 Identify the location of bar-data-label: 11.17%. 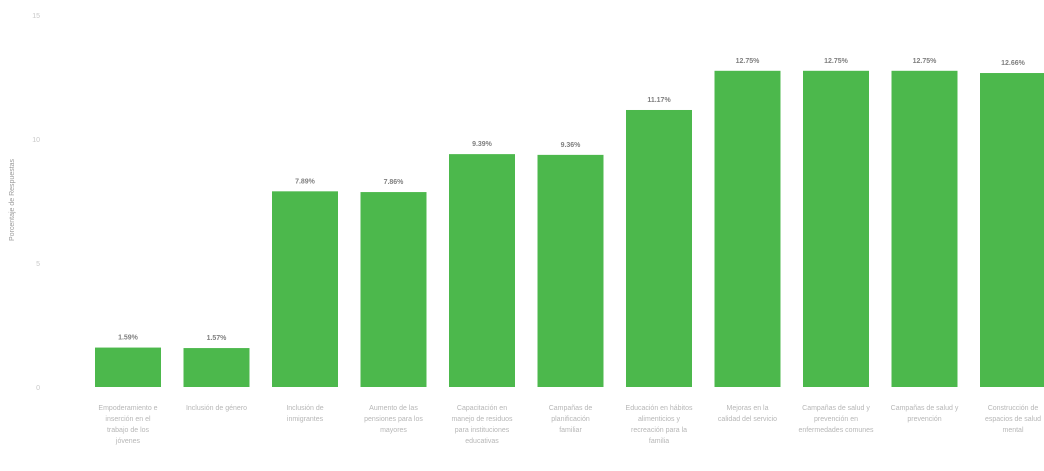
(659, 100).